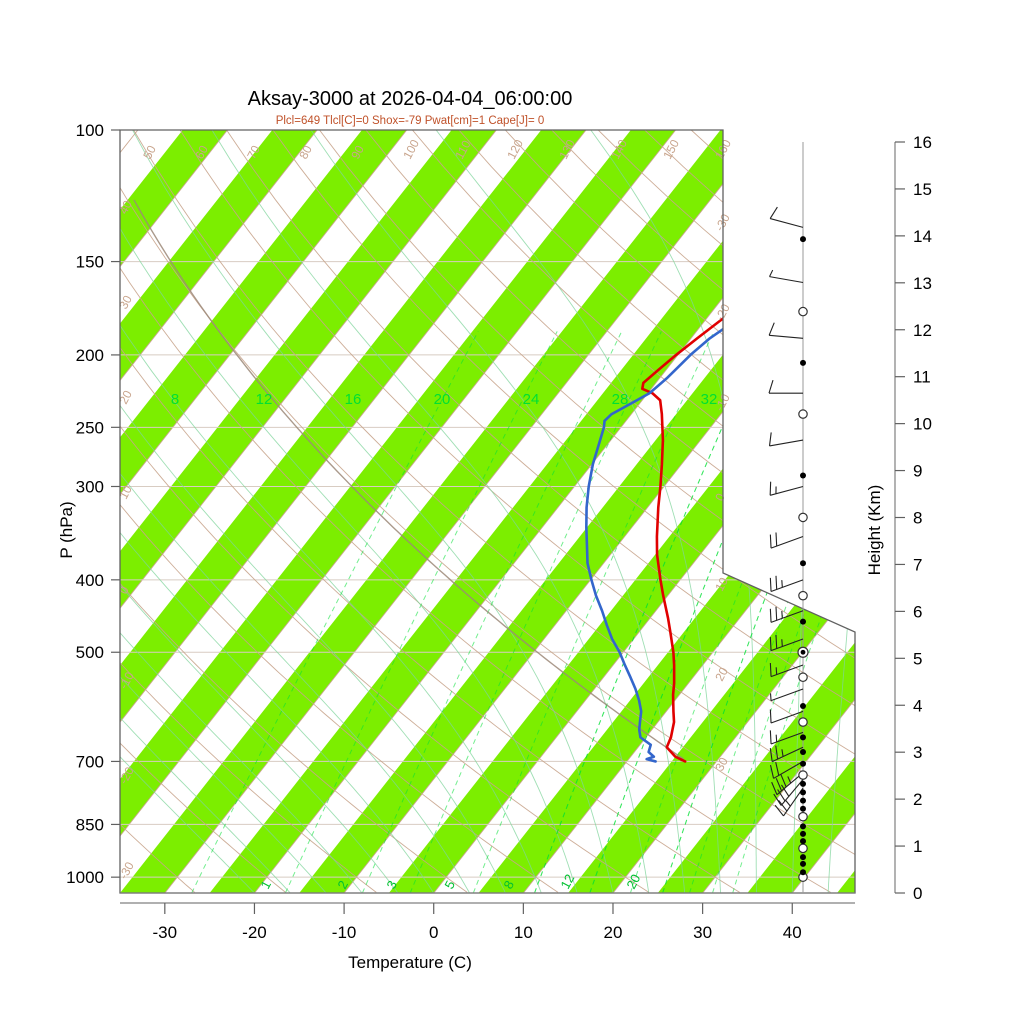  What do you see at coordinates (917, 518) in the screenshot?
I see `height-tick-label: 8` at bounding box center [917, 518].